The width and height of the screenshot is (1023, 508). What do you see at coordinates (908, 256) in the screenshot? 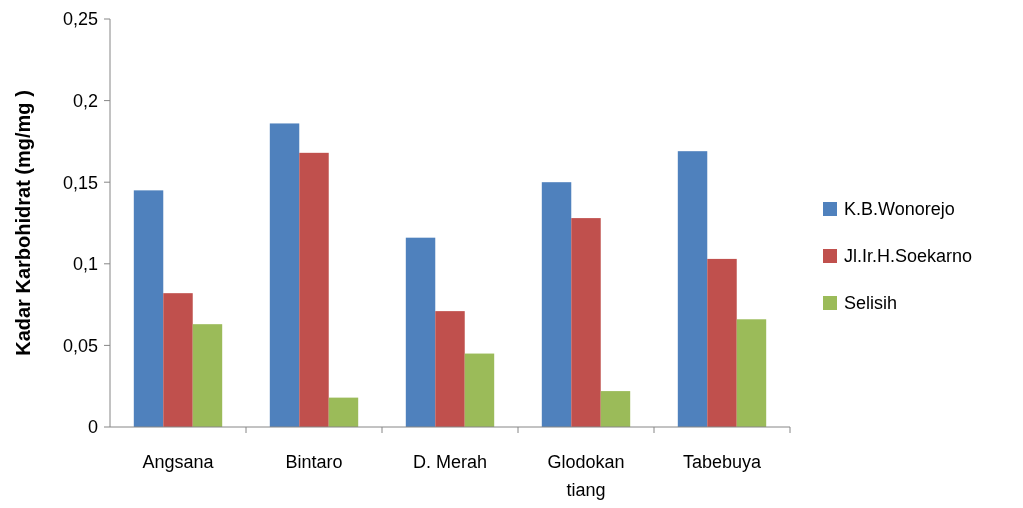
I see `legend-label: Jl.Ir.H.Soekarno` at bounding box center [908, 256].